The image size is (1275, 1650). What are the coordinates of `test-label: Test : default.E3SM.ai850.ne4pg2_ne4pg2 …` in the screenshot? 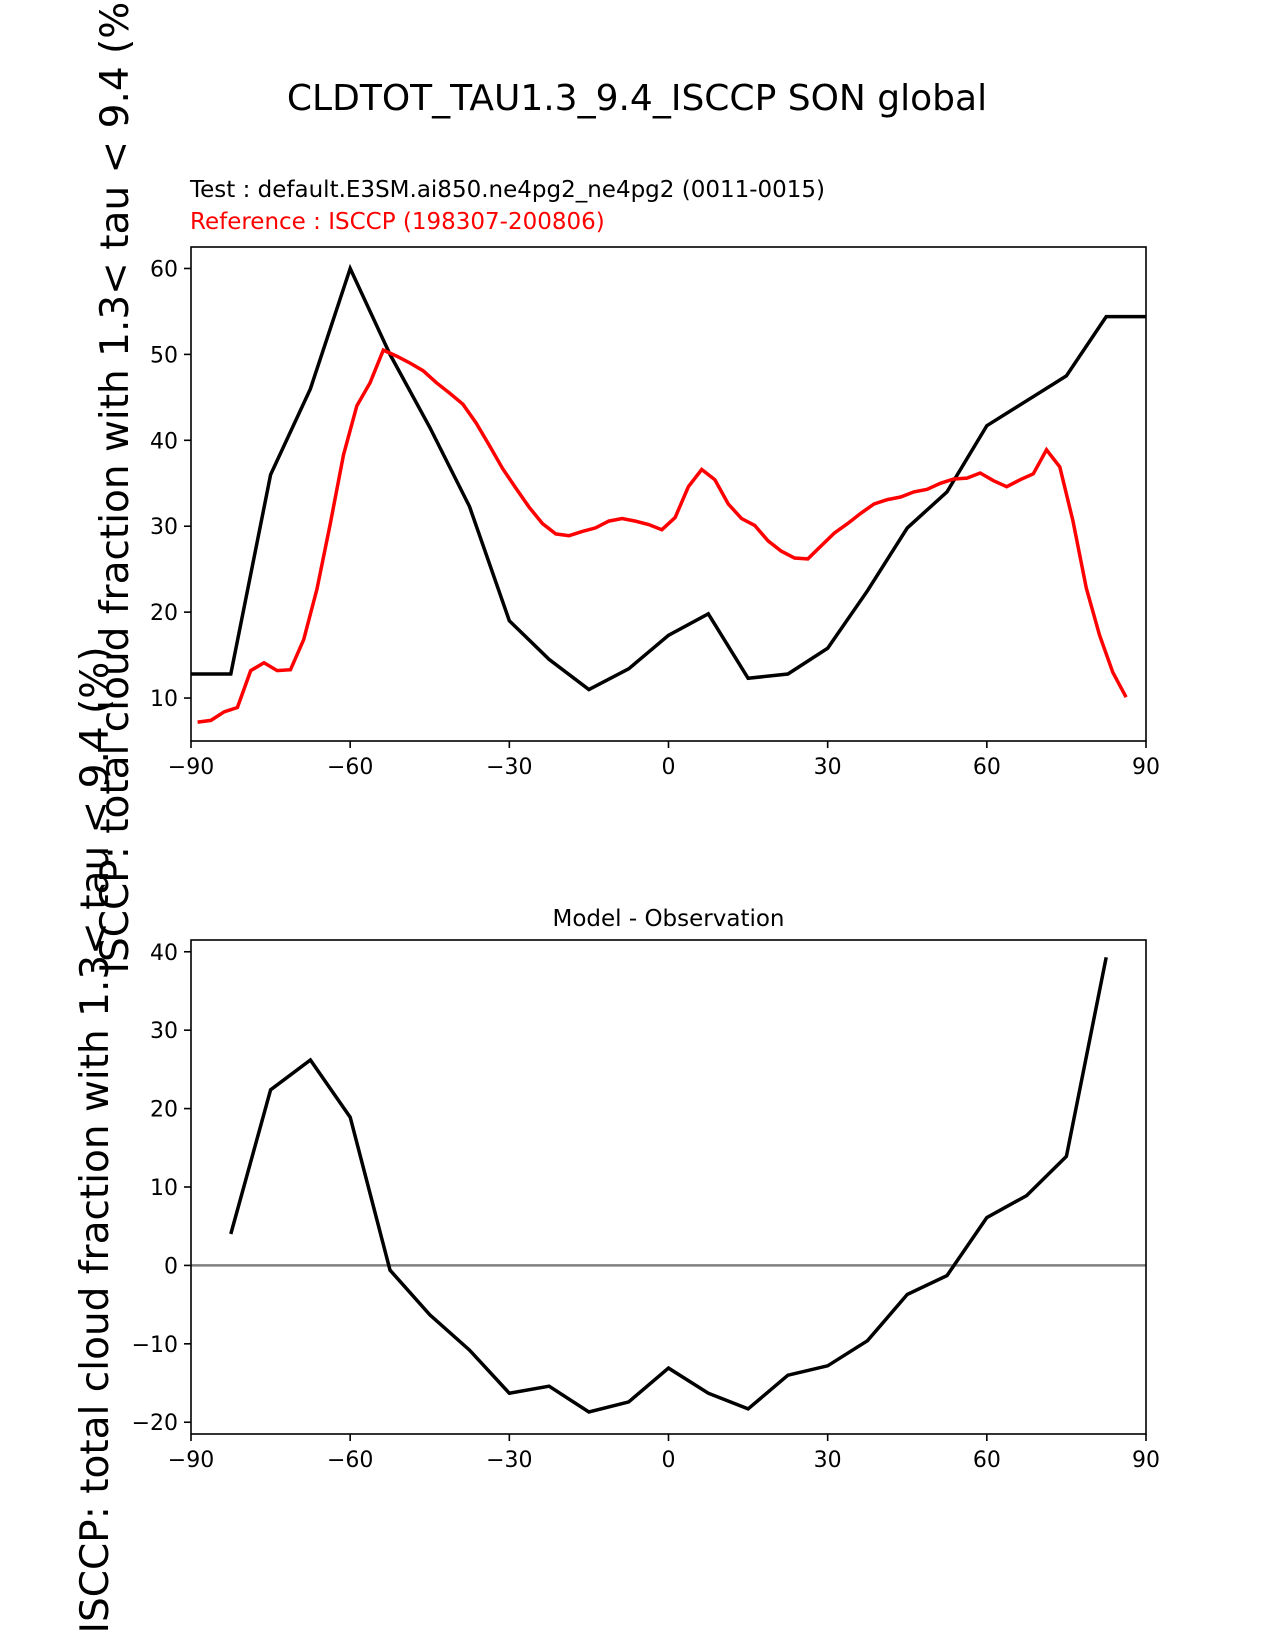 It's located at (507, 190).